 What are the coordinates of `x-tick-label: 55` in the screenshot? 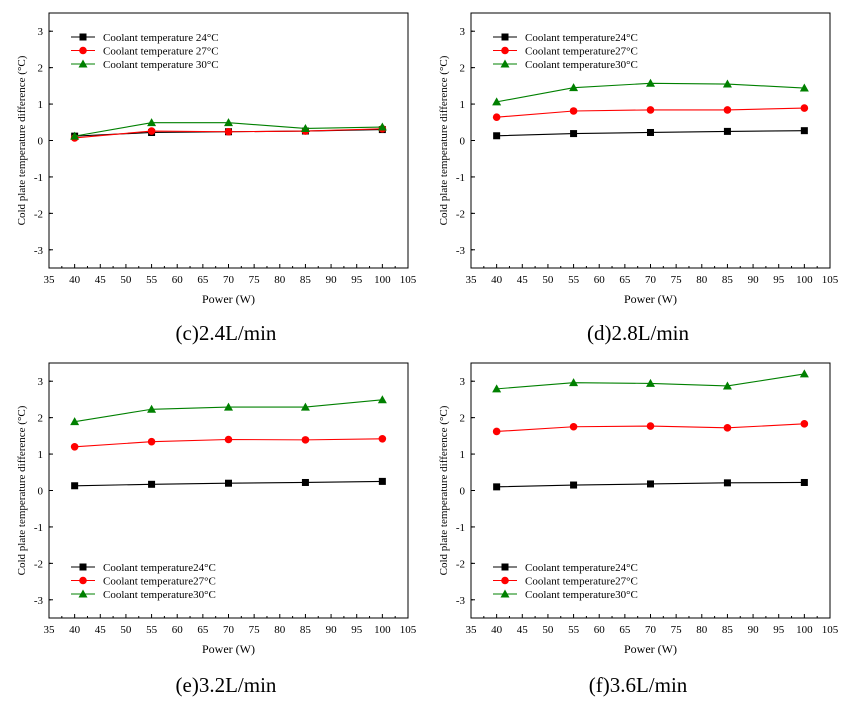 It's located at (152, 280).